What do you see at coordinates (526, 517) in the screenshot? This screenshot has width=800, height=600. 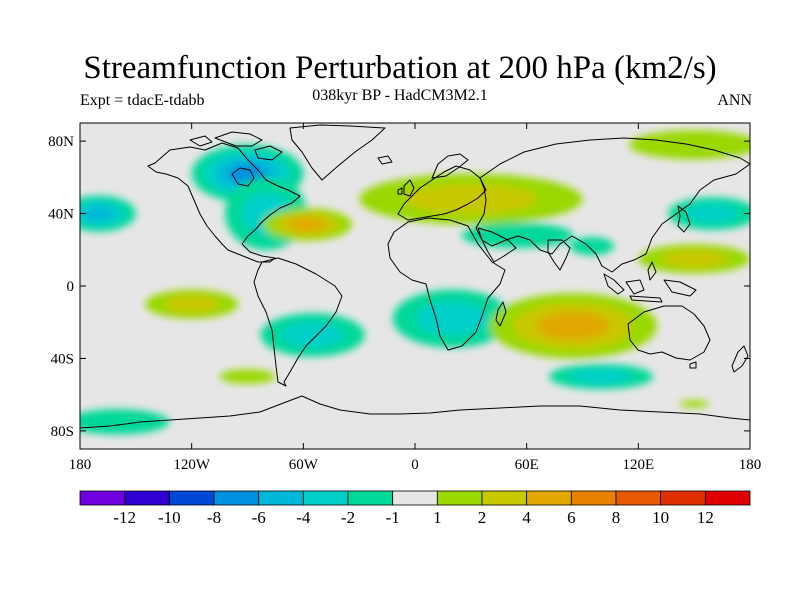 I see `colorbar-label: 4` at bounding box center [526, 517].